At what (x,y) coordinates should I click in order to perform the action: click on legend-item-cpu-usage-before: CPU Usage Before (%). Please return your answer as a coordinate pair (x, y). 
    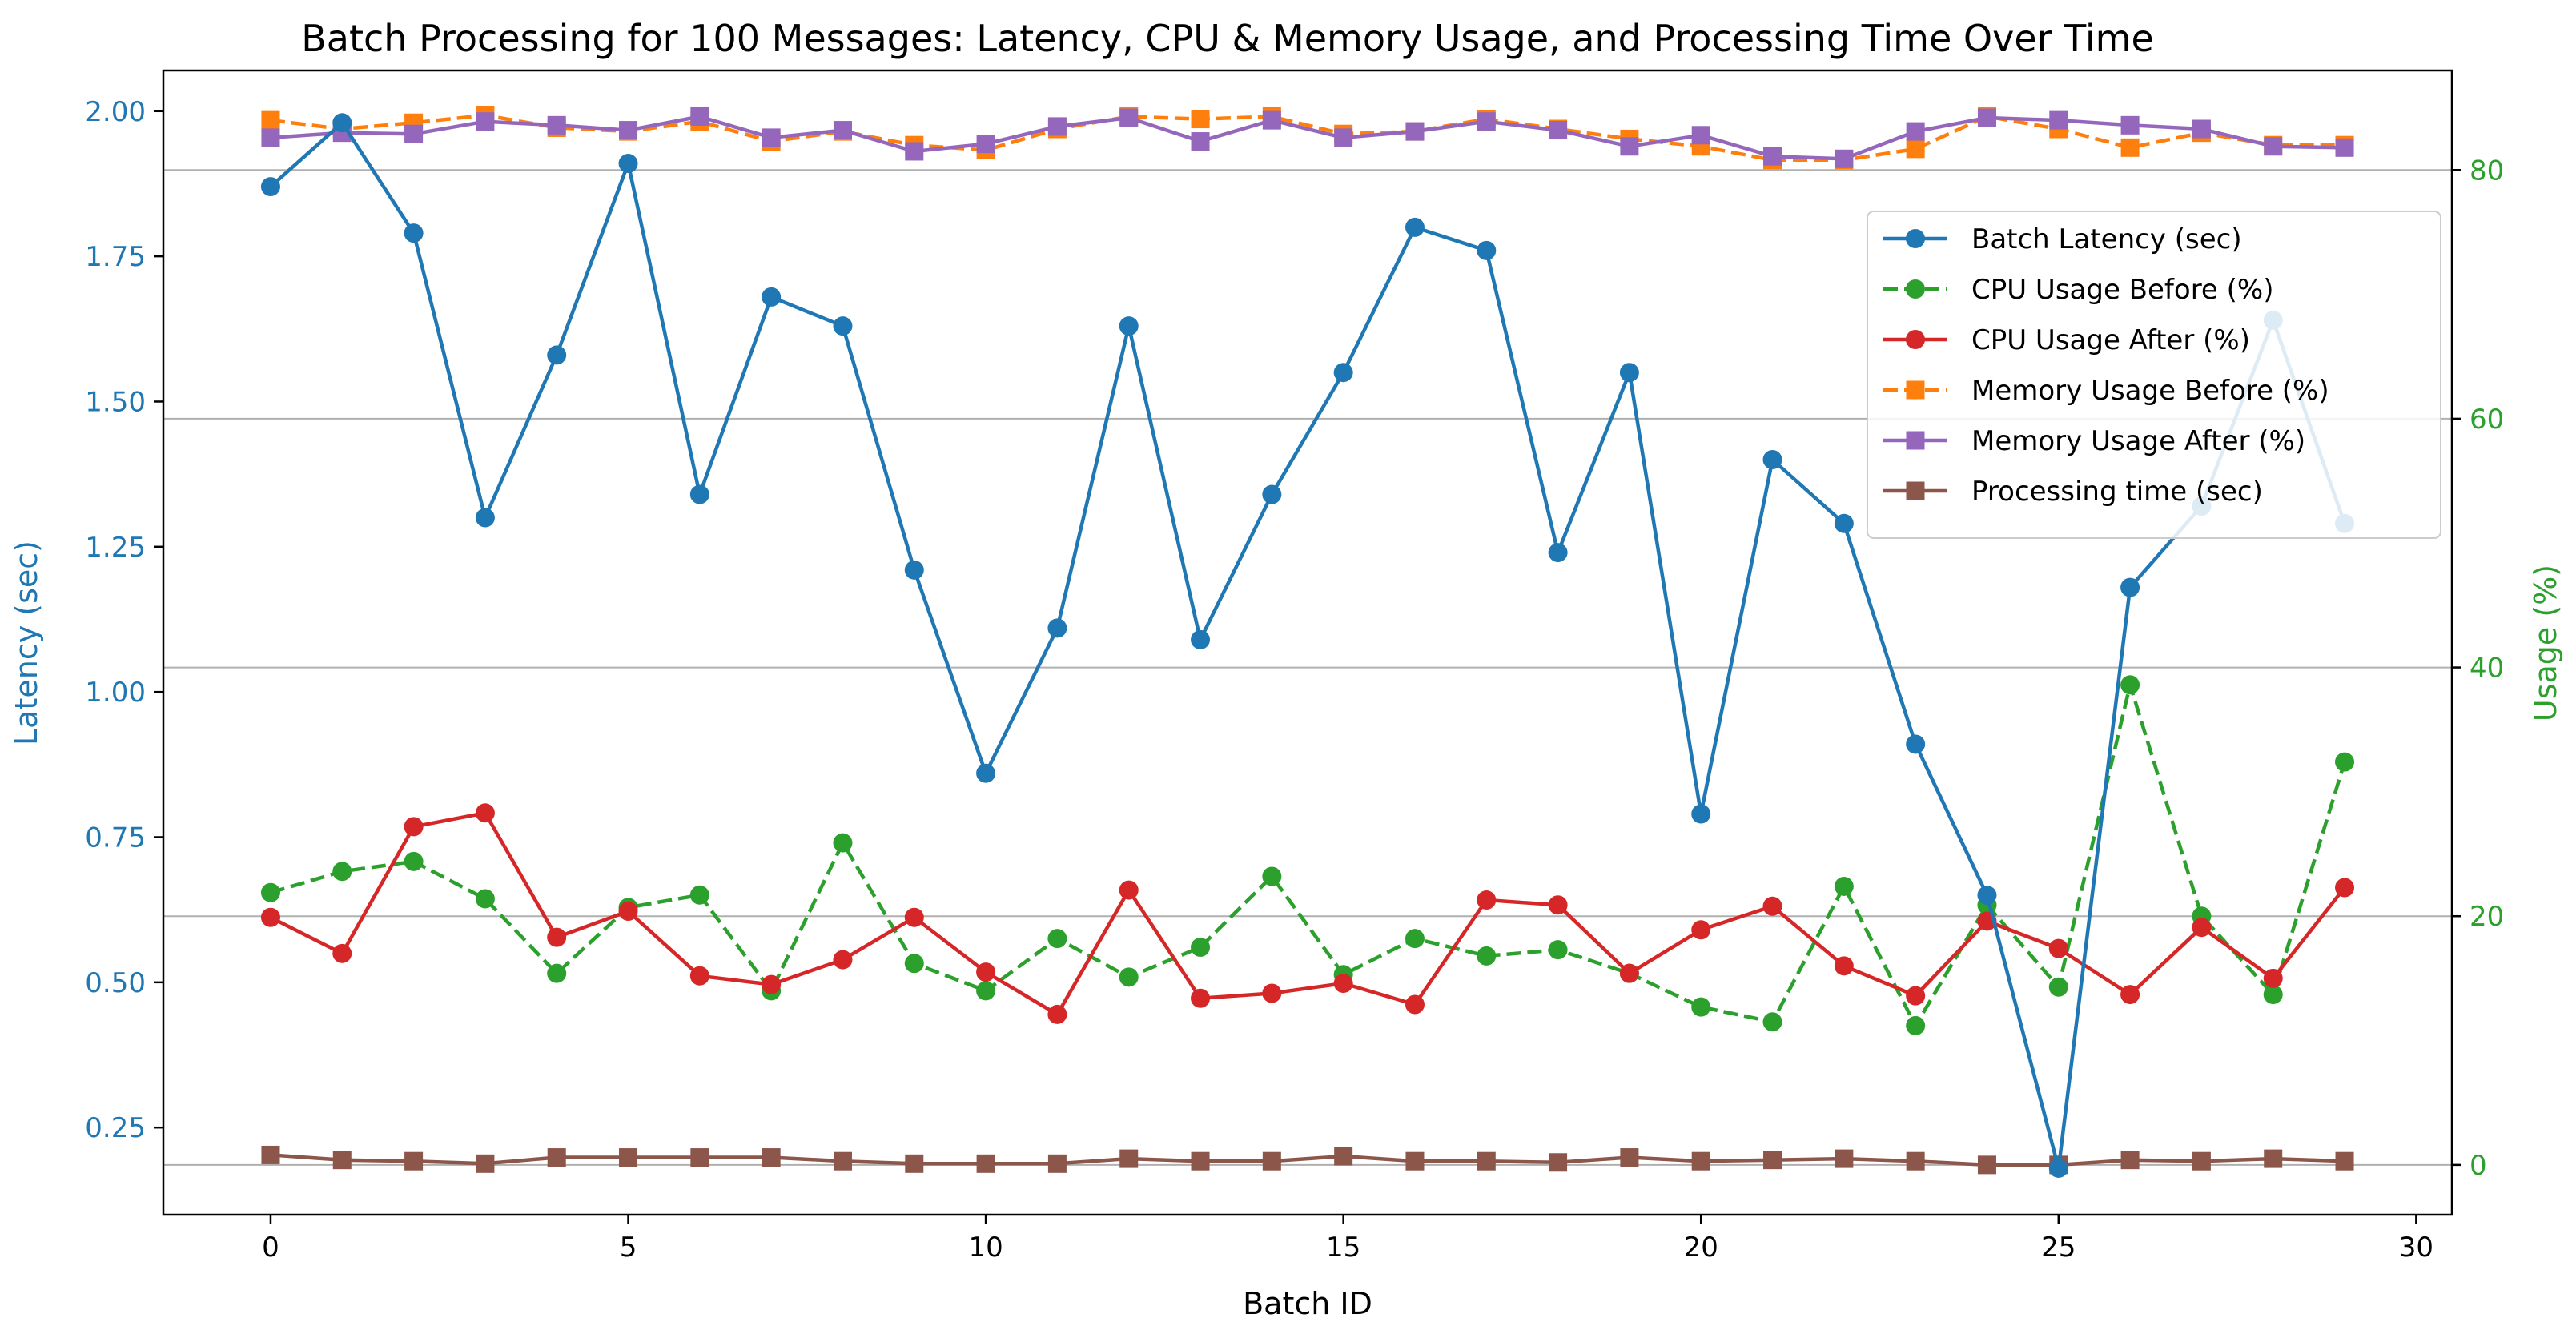
    Looking at the image, I should click on (2078, 290).